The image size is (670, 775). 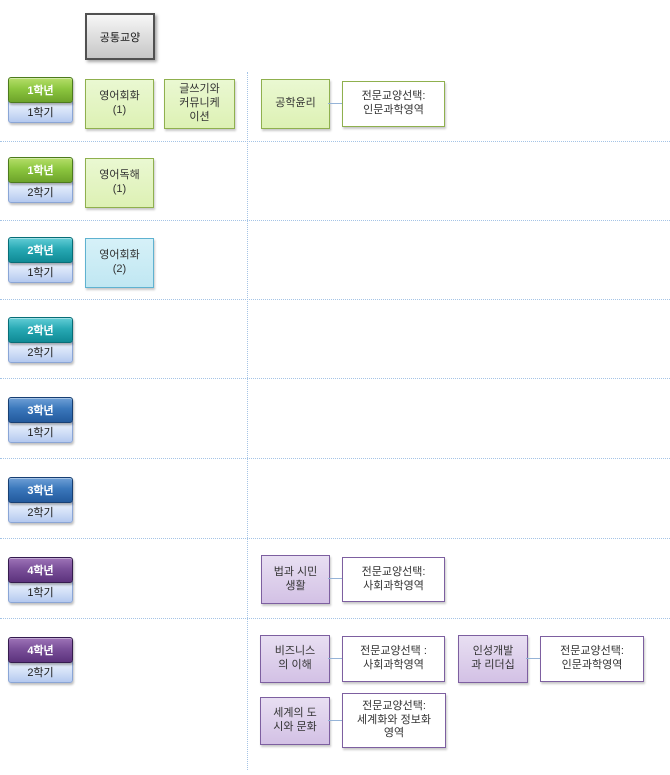 I want to click on term-label-1-1: 1학년 1학기, so click(x=40, y=100).